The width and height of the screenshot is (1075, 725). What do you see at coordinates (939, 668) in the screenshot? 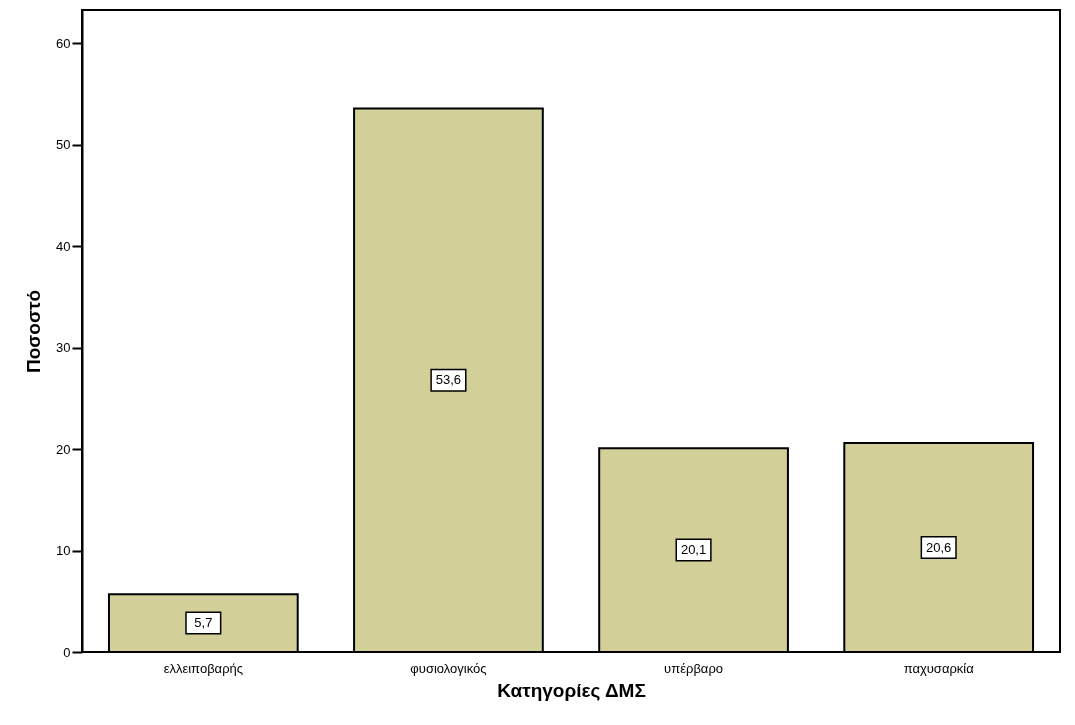
I see `x-tick-label: παχυσαρκία` at bounding box center [939, 668].